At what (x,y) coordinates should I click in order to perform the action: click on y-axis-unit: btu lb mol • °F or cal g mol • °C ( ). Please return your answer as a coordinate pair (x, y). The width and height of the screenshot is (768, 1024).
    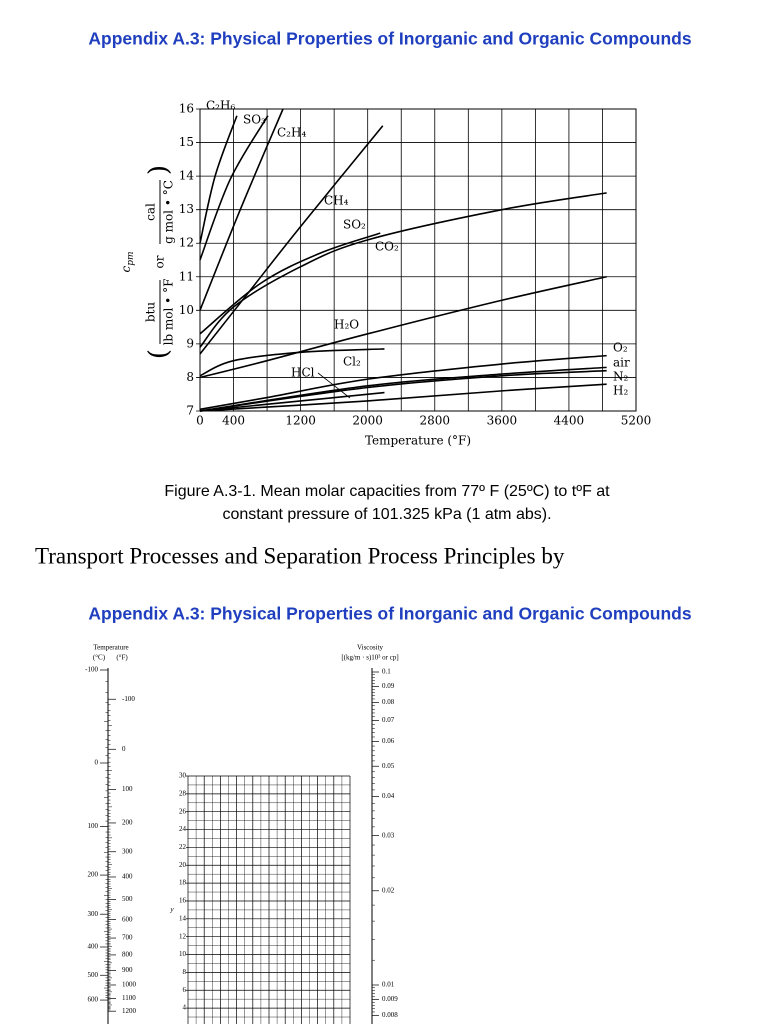
    Looking at the image, I should click on (160, 262).